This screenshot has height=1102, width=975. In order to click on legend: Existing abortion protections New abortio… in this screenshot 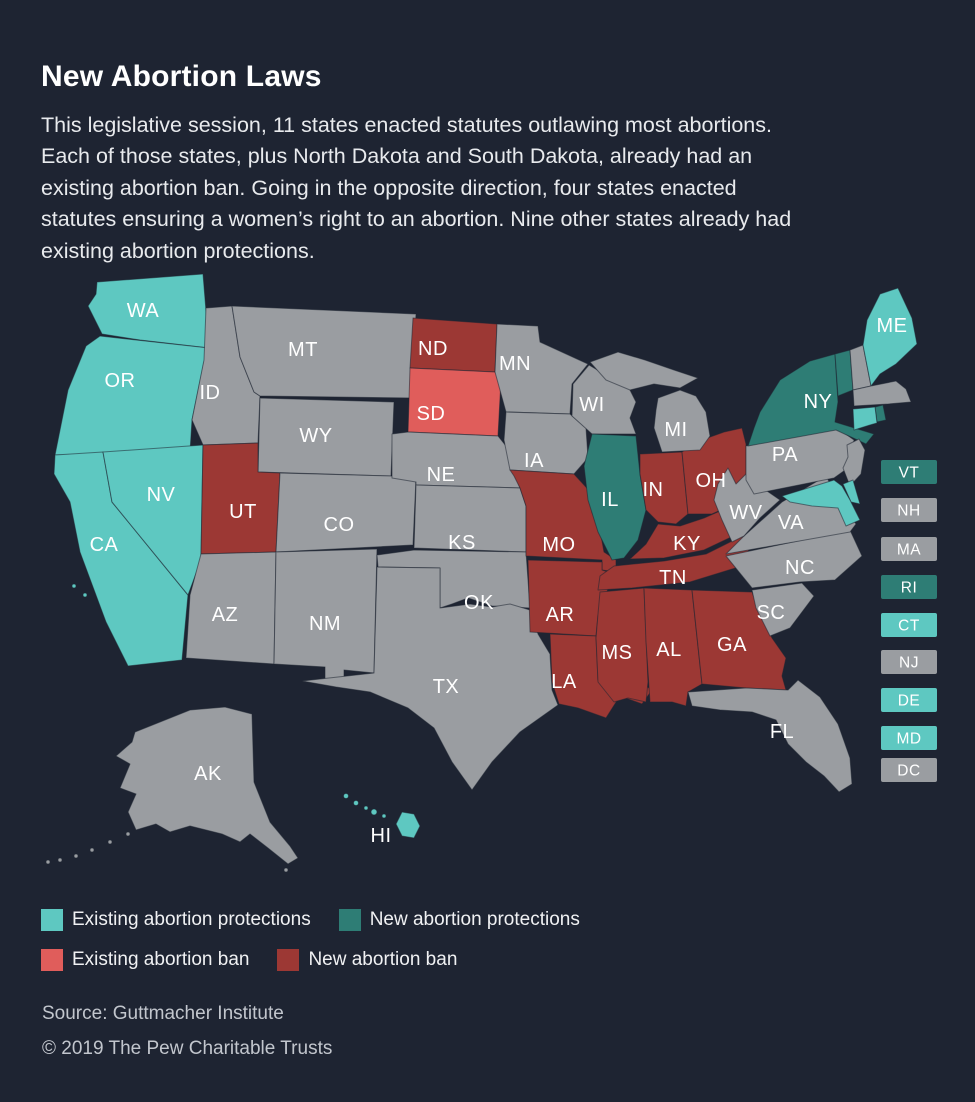, I will do `click(324, 949)`.